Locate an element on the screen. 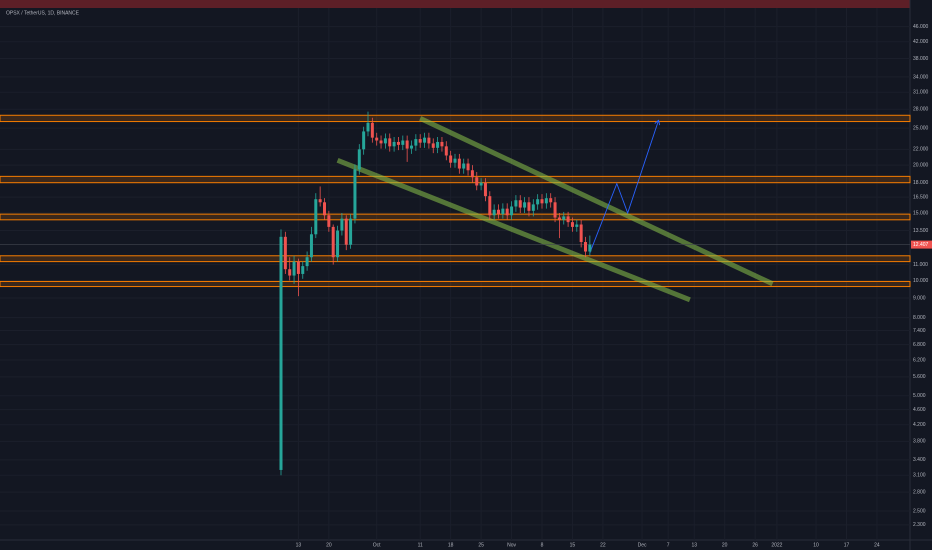 This screenshot has width=932, height=550. x-tick-label: 26 is located at coordinates (755, 545).